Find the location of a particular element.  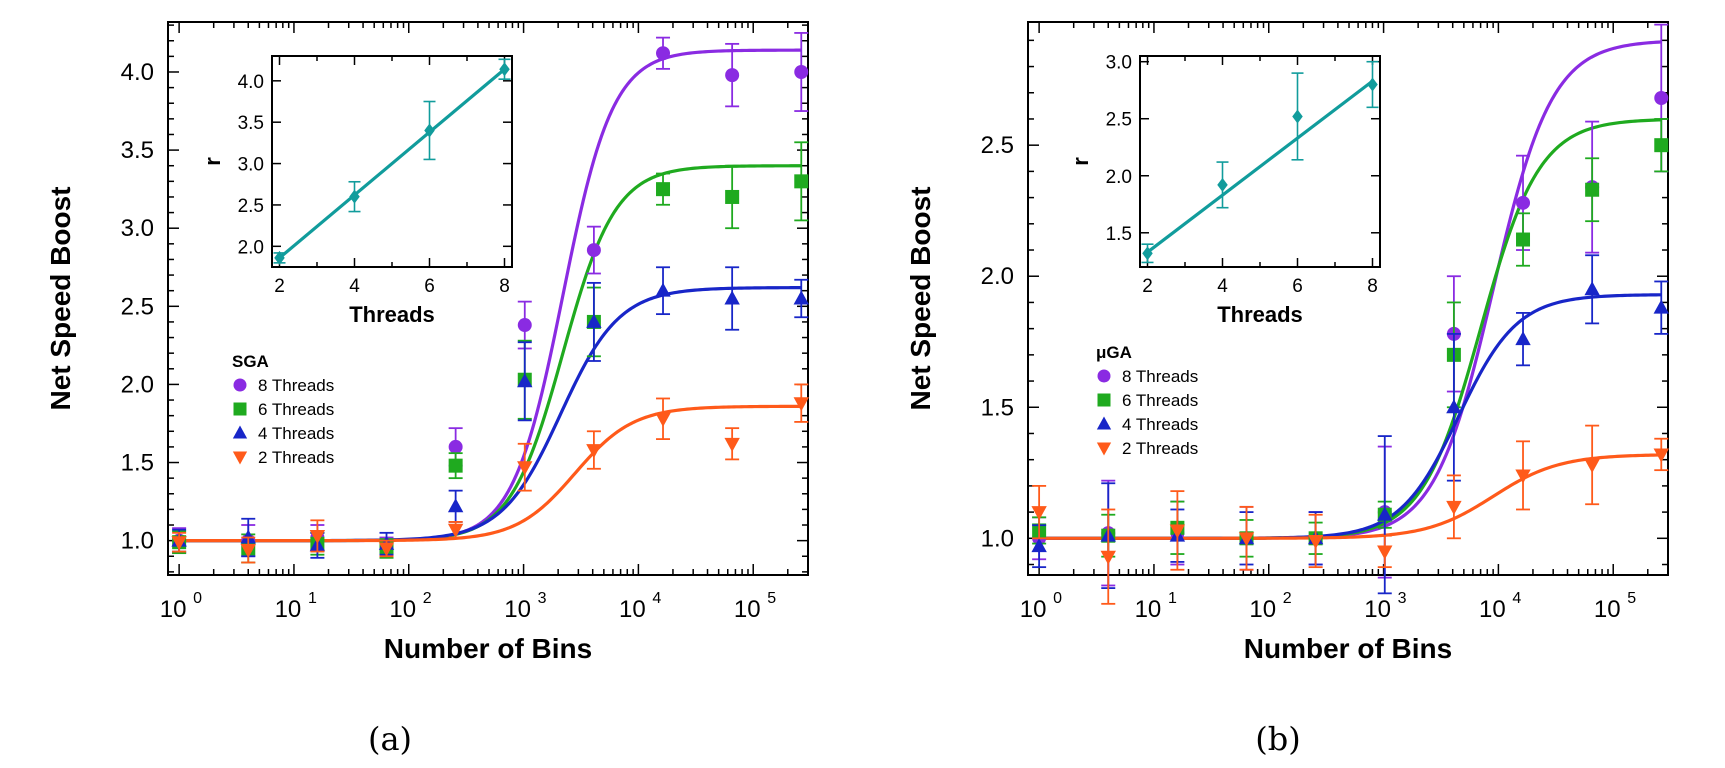

y-tick-label: 3.0 is located at coordinates (137, 228).